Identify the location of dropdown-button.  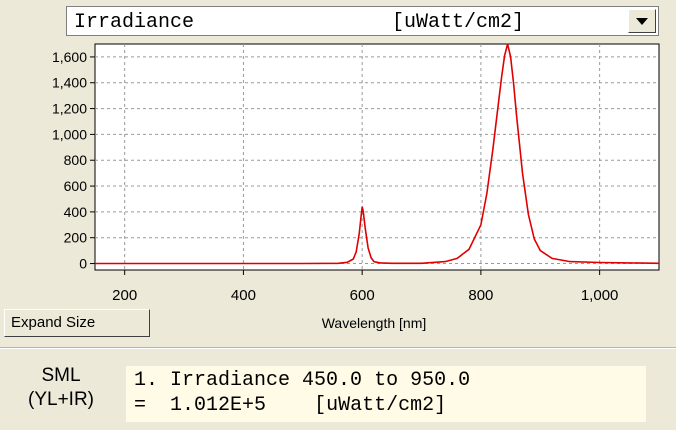
(642, 21).